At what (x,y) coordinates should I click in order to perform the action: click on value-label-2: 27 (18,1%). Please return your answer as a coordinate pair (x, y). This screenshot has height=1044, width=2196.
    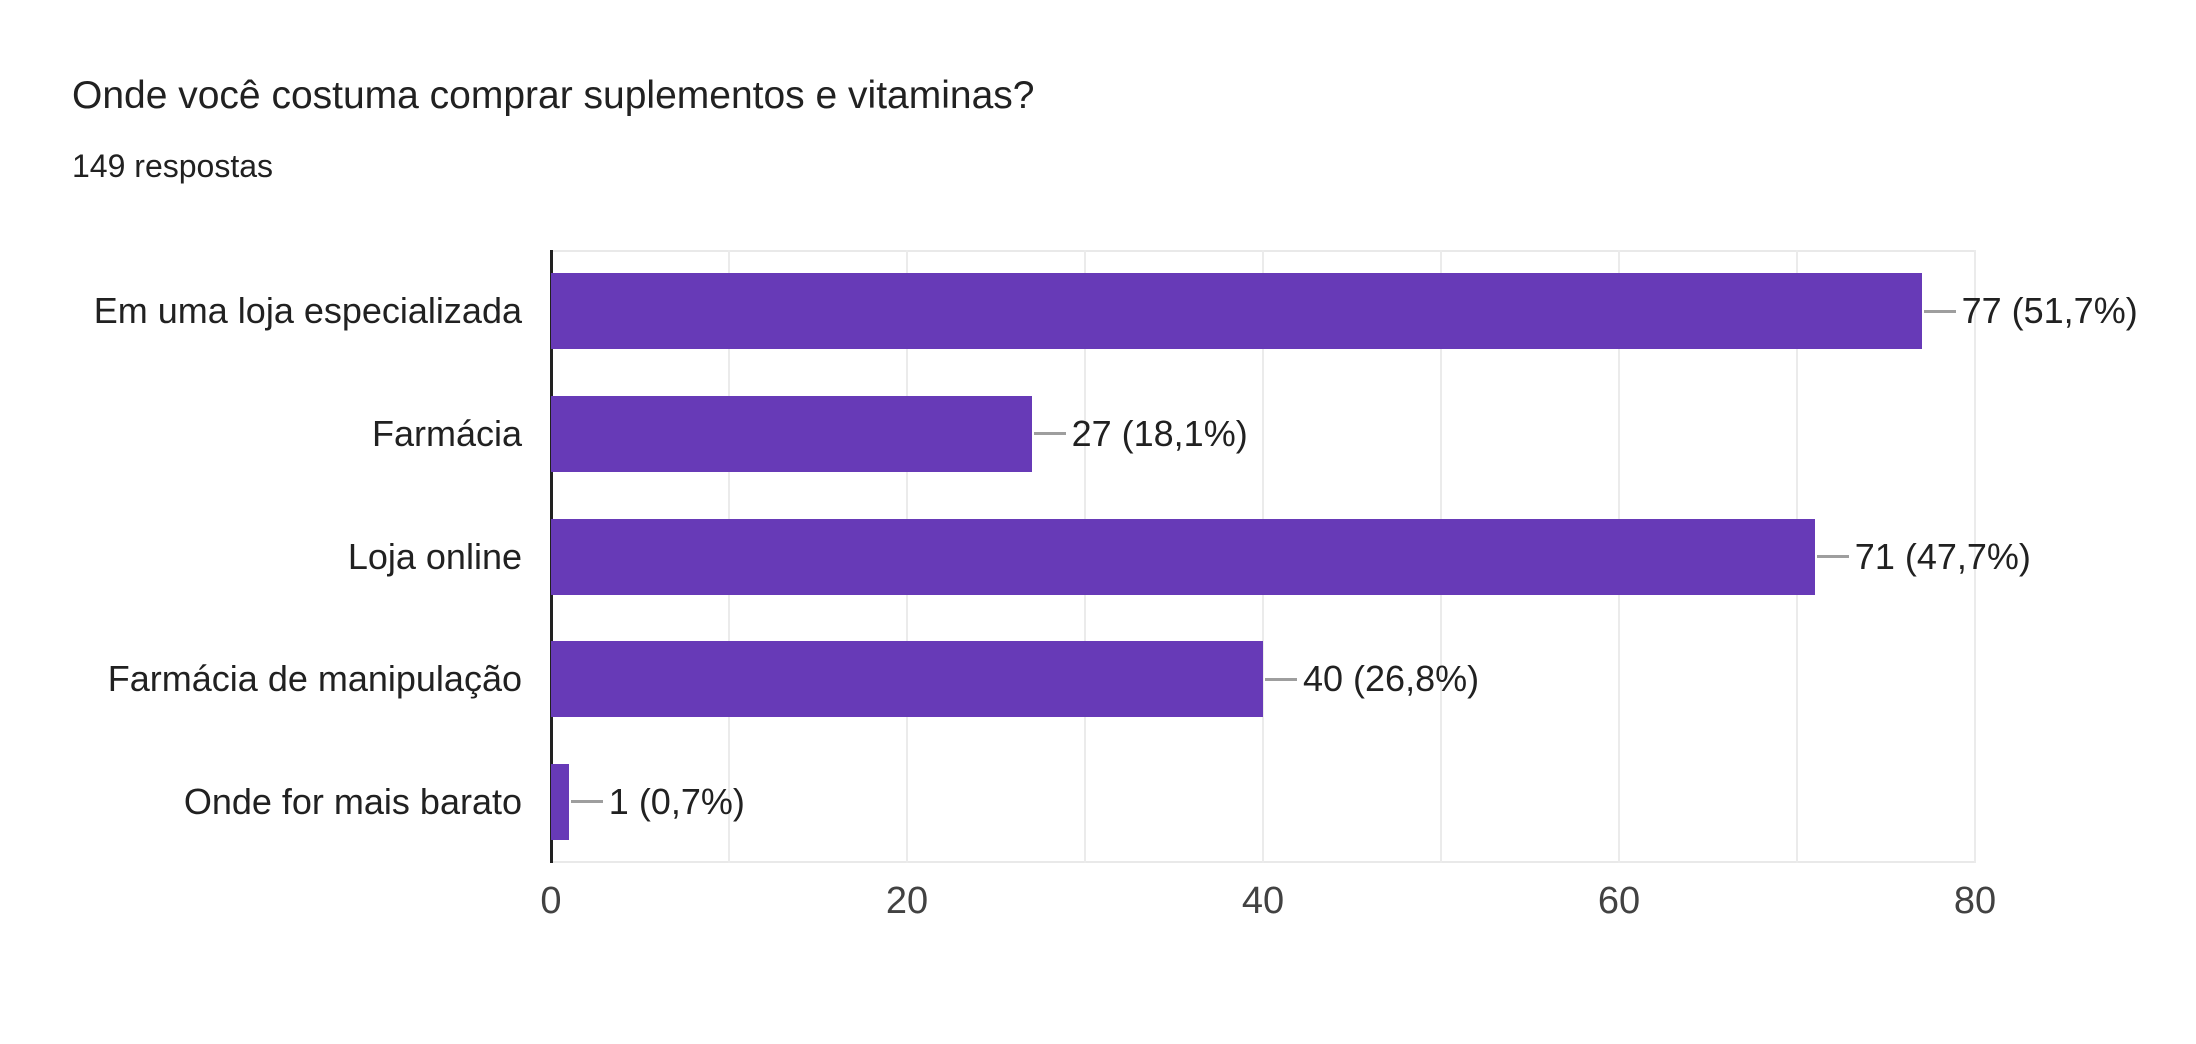
    Looking at the image, I should click on (1159, 433).